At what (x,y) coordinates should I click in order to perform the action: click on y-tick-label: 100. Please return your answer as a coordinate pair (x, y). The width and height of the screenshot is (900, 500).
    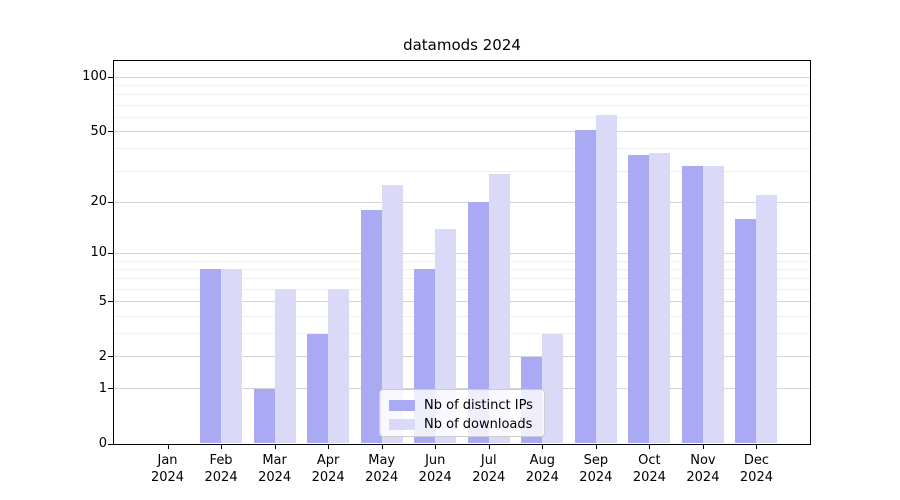
    Looking at the image, I should click on (94, 77).